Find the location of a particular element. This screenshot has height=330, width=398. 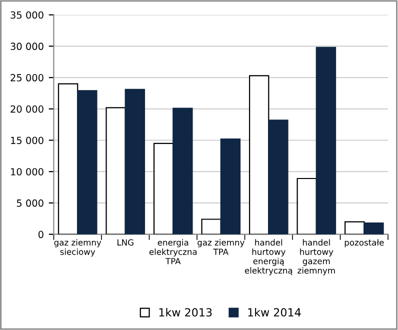

y-tick-label: 25 000 is located at coordinates (27, 78).